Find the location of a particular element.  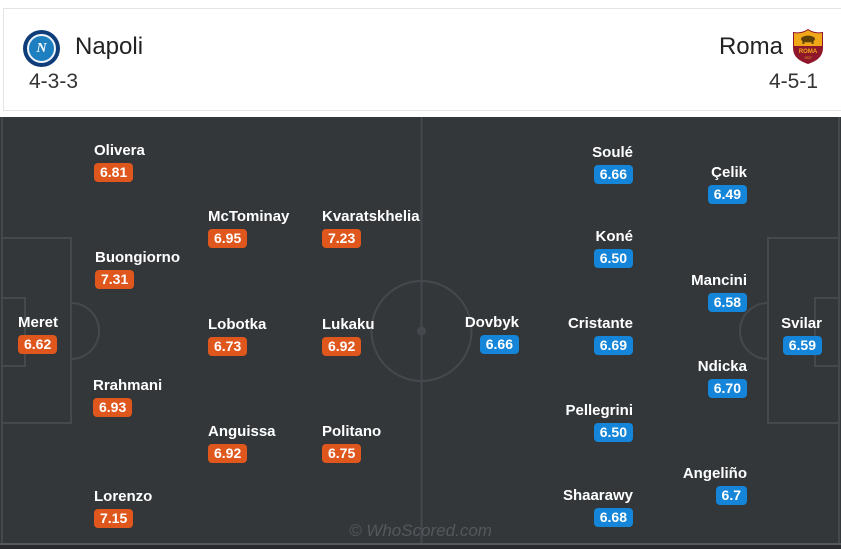

player-block: Svilar 6.59 is located at coordinates (801, 335).